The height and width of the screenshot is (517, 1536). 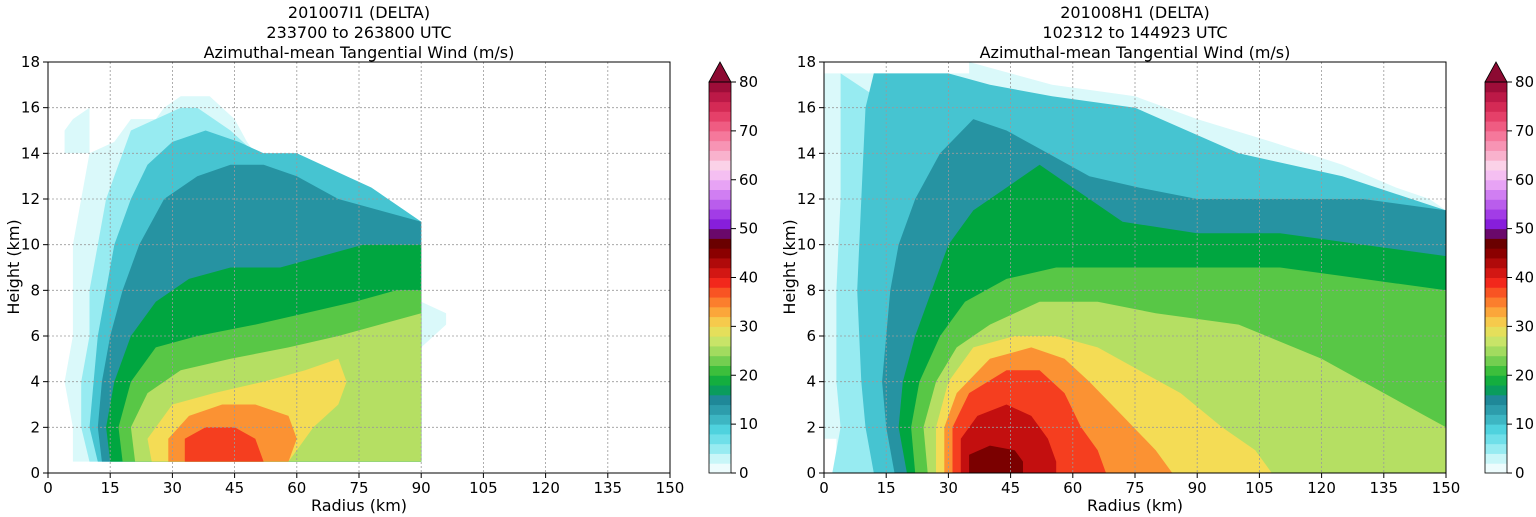 What do you see at coordinates (1524, 375) in the screenshot?
I see `panel-right-colorbar-tick-label-20: 20` at bounding box center [1524, 375].